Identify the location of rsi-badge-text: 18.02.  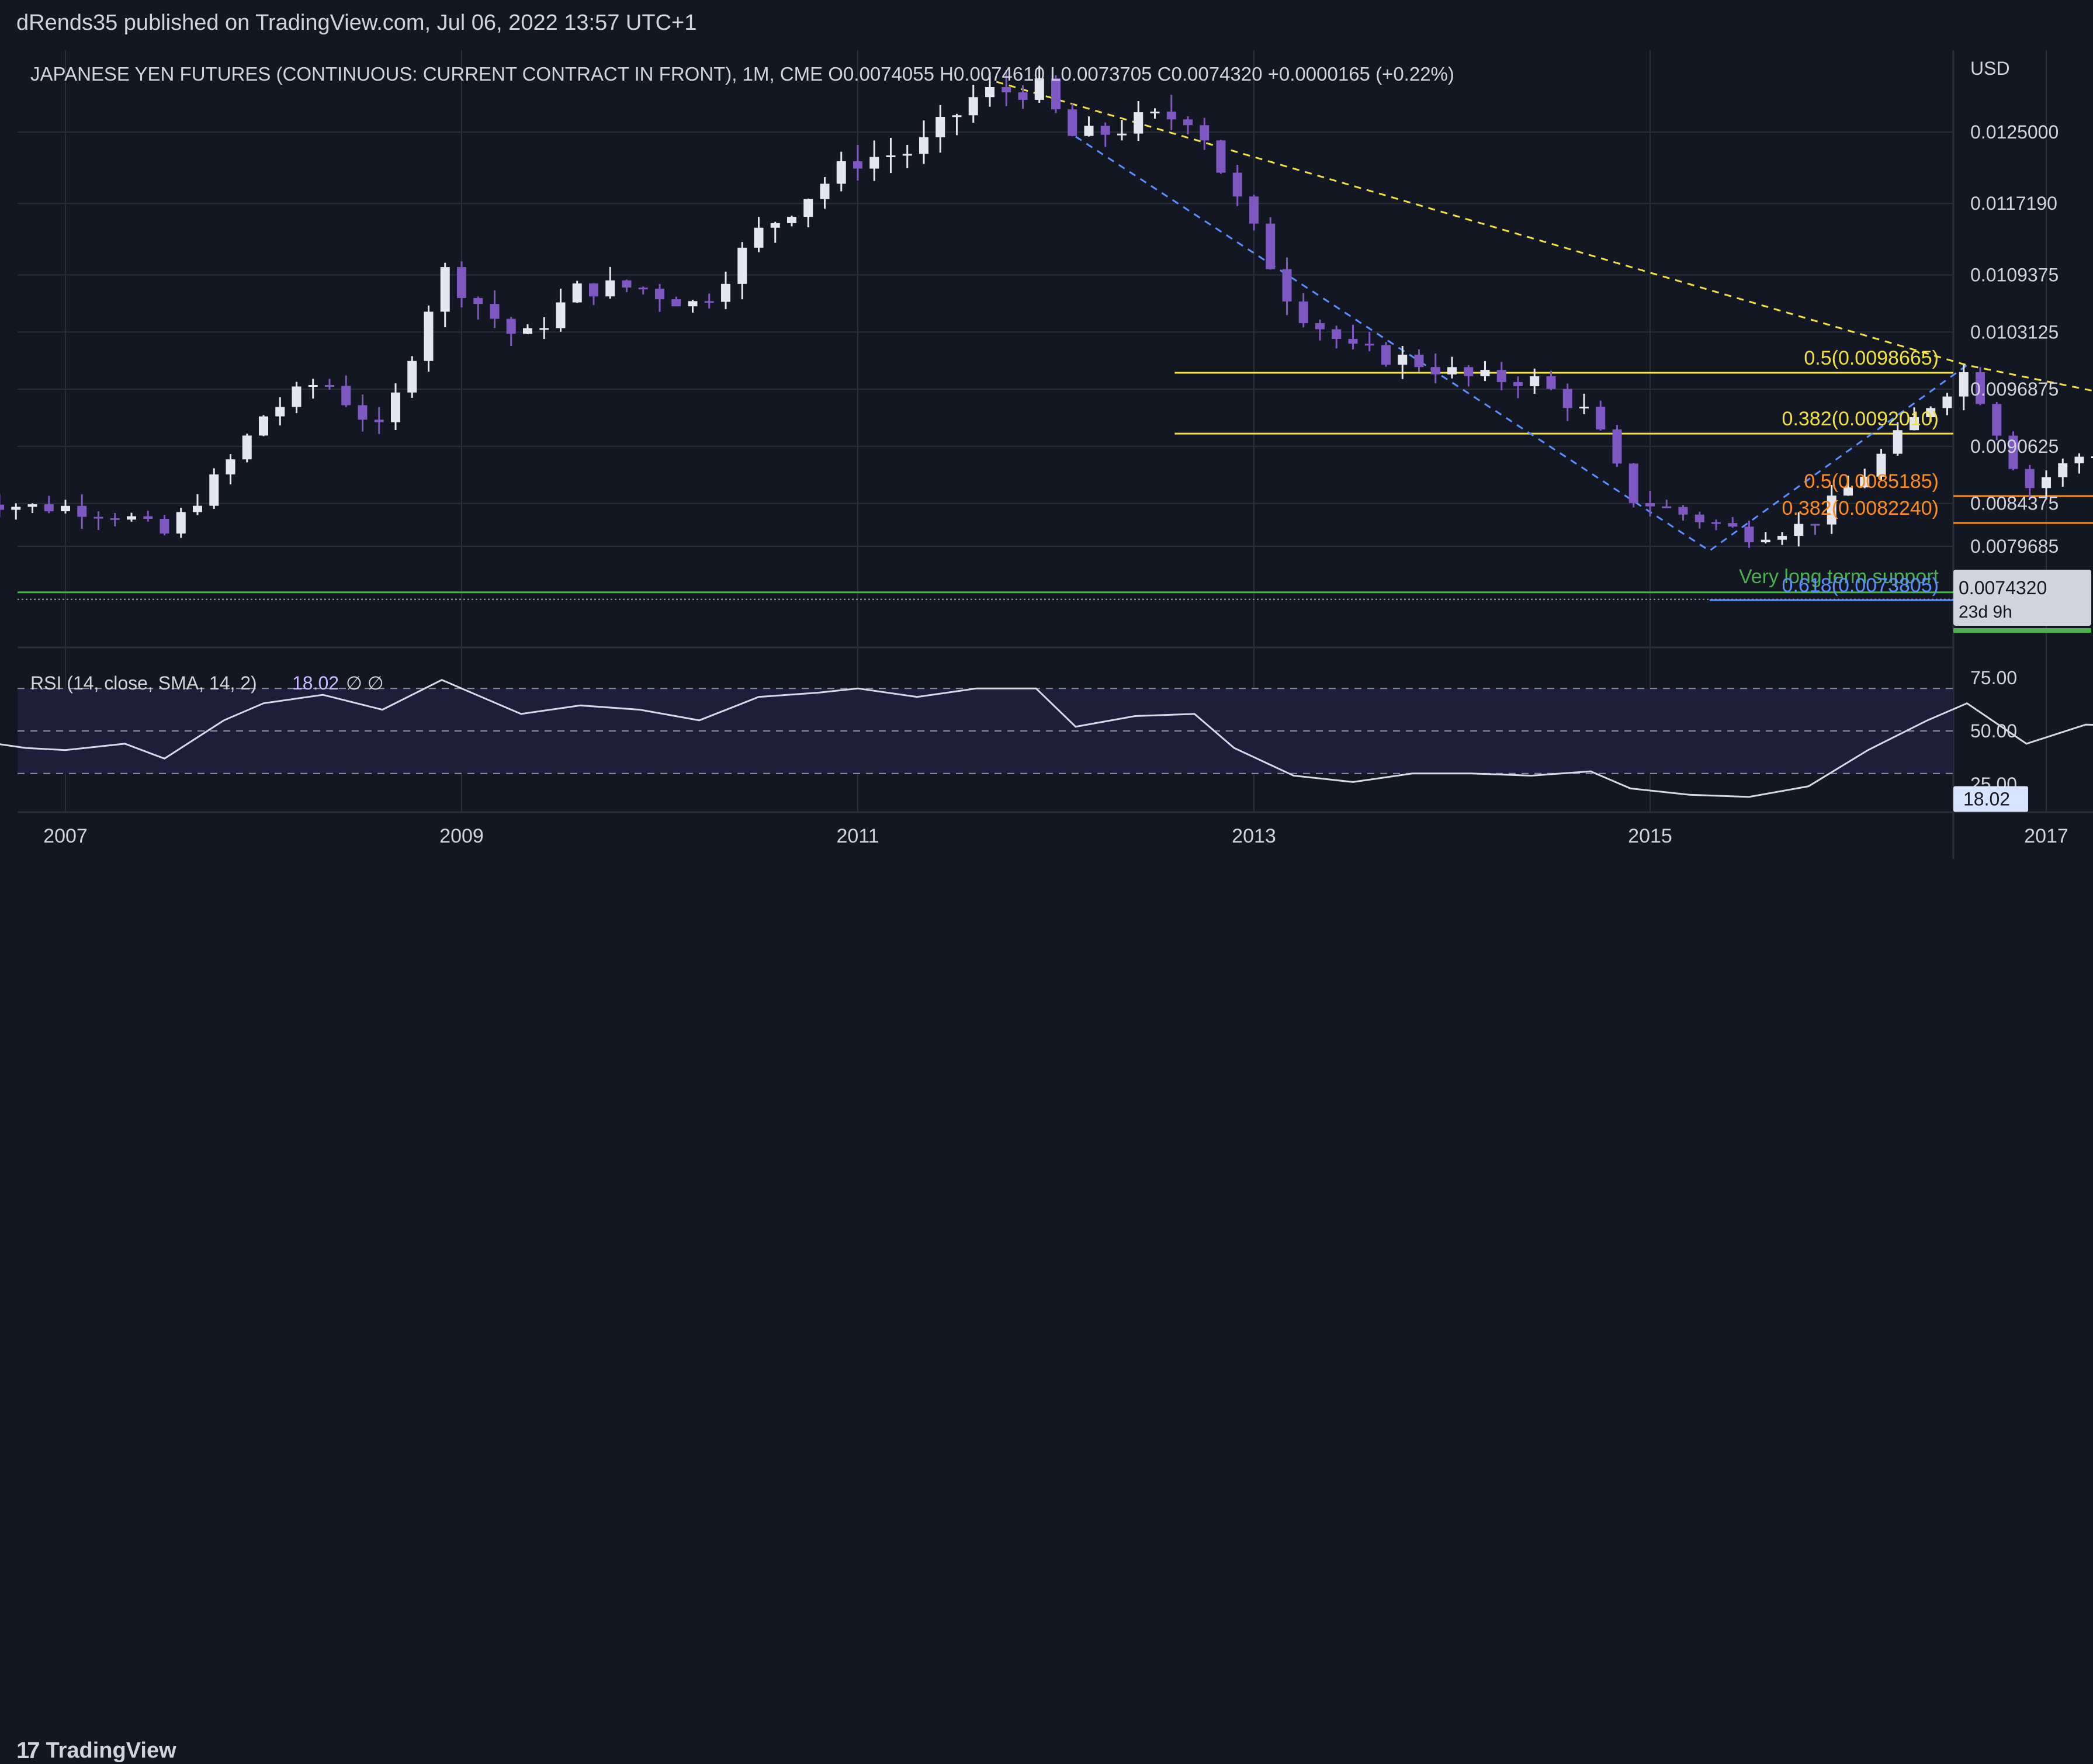
(1986, 798).